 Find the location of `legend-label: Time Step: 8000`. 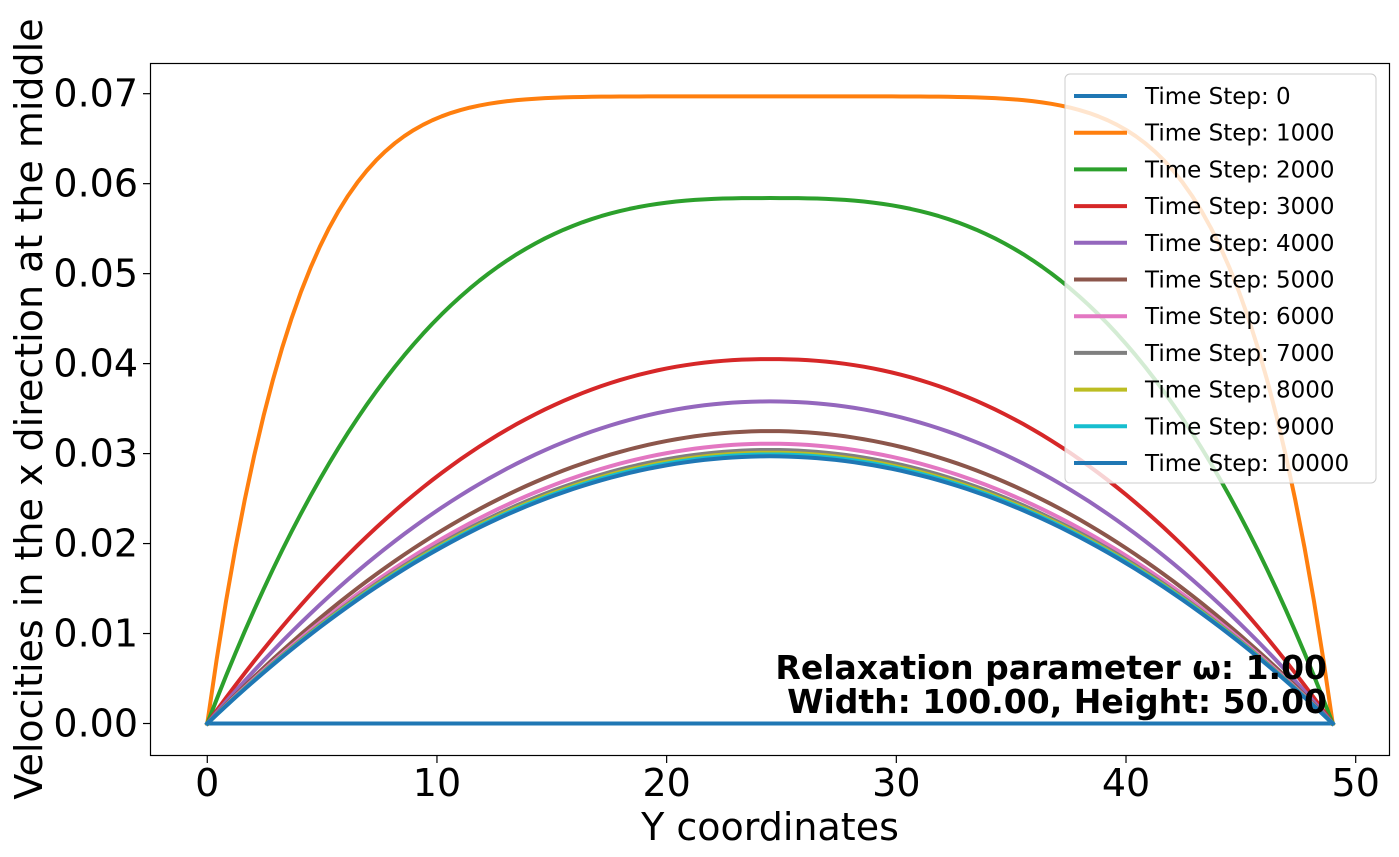

legend-label: Time Step: 8000 is located at coordinates (1239, 391).